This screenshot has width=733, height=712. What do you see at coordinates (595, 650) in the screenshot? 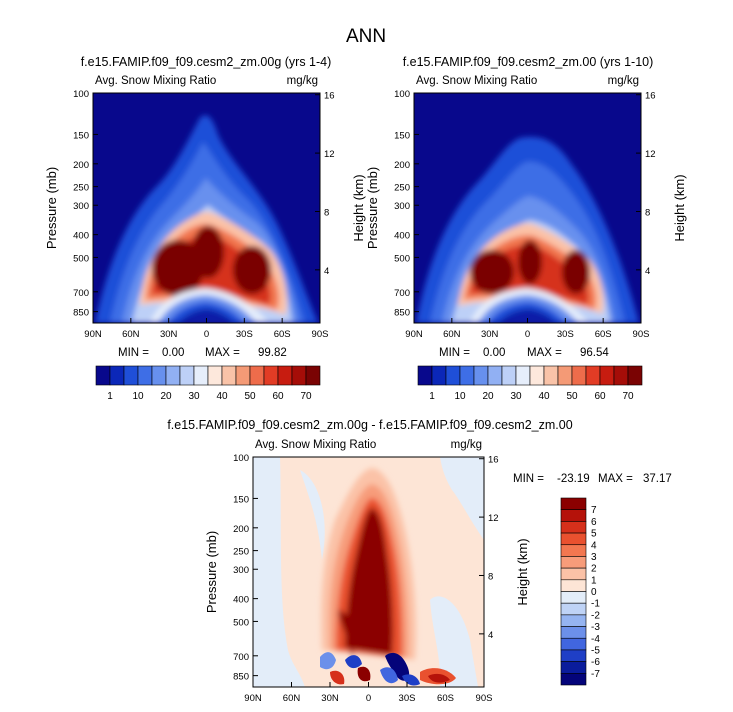
I see `colorbar-label: -5` at bounding box center [595, 650].